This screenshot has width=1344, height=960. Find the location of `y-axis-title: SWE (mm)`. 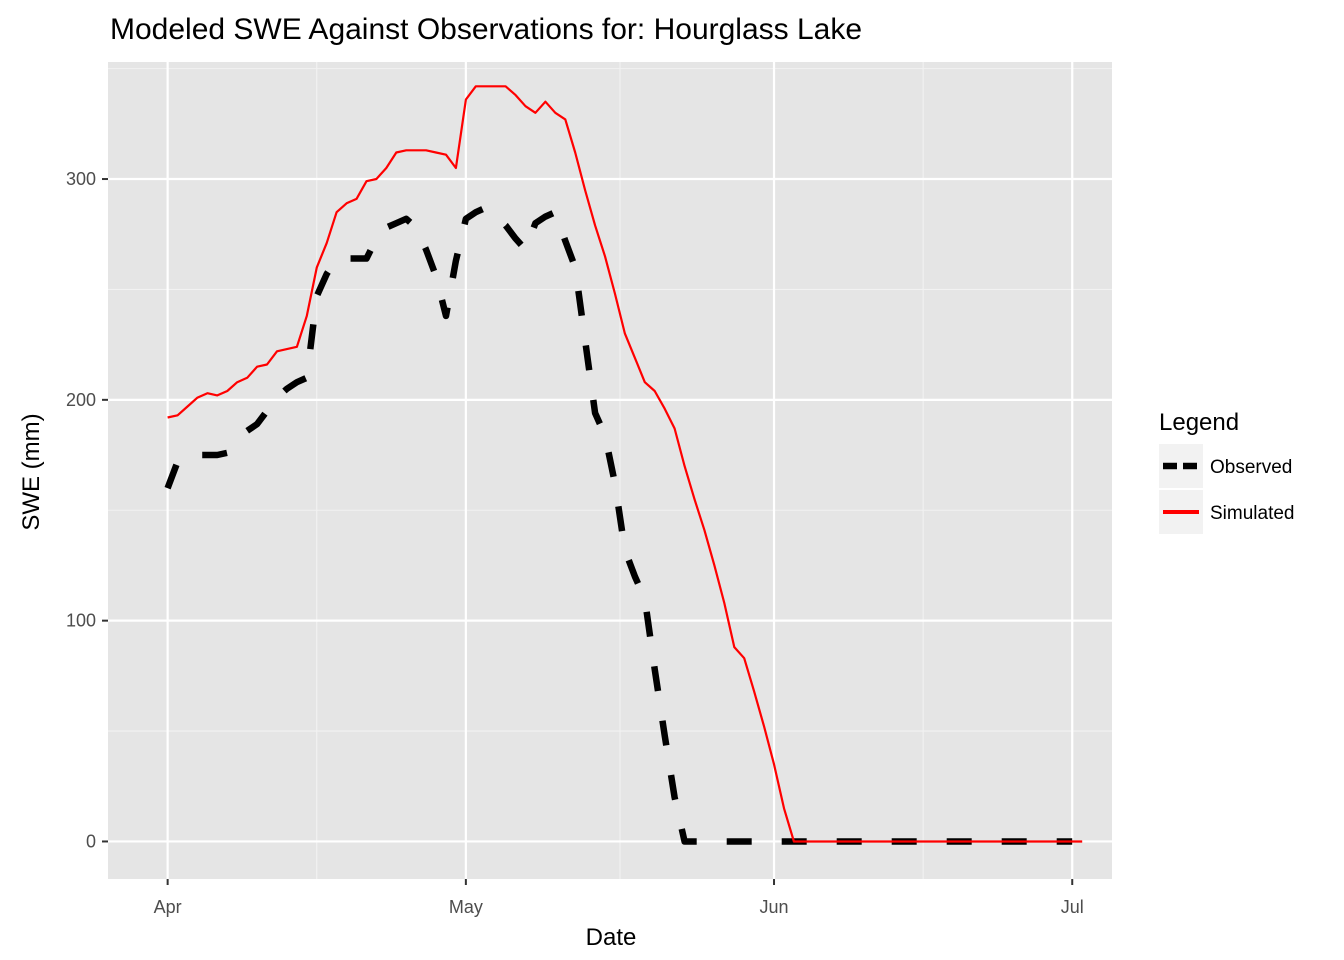

y-axis-title: SWE (mm) is located at coordinates (31, 471).